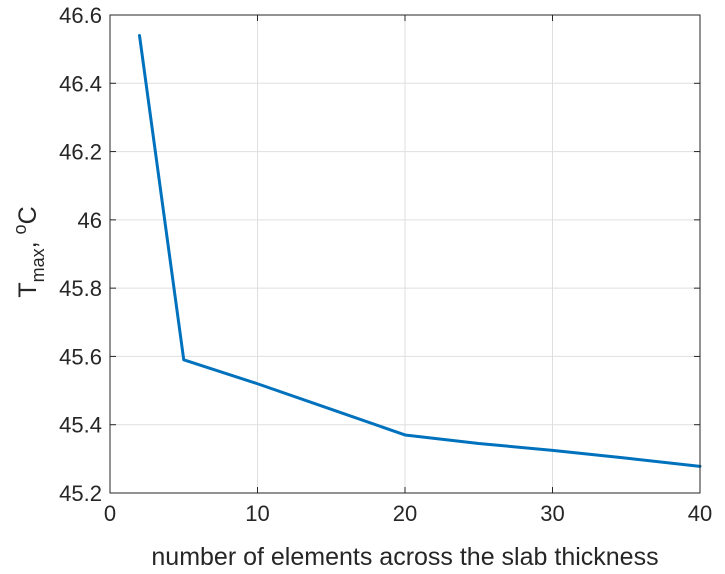 The height and width of the screenshot is (574, 725). Describe the element at coordinates (80, 288) in the screenshot. I see `y-tick-label: 45.8` at that location.